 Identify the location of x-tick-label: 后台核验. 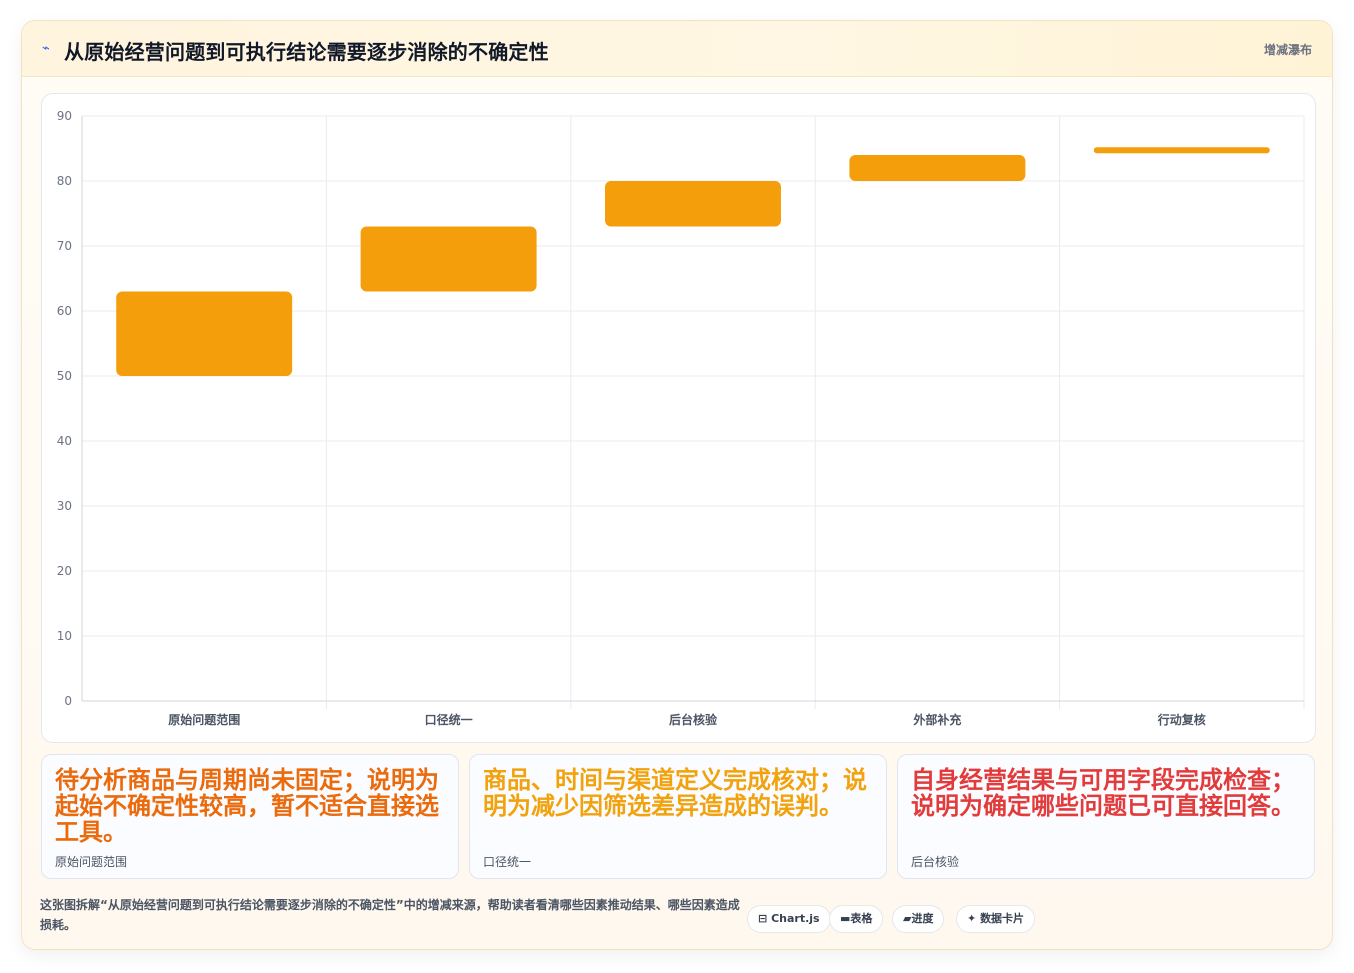
(693, 719).